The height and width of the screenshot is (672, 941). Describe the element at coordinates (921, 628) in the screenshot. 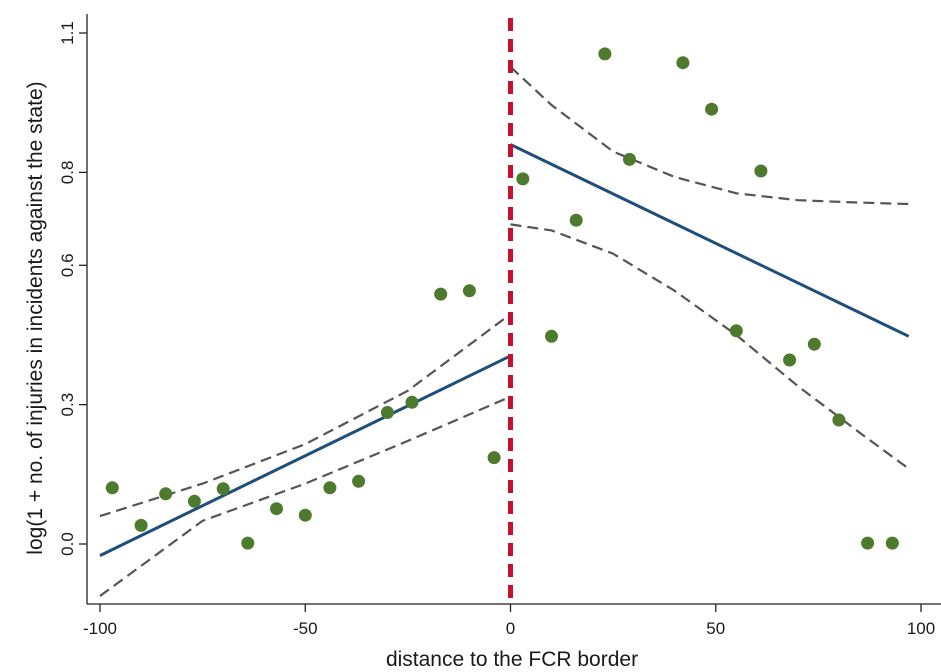

I see `x-tick-label: 100` at that location.